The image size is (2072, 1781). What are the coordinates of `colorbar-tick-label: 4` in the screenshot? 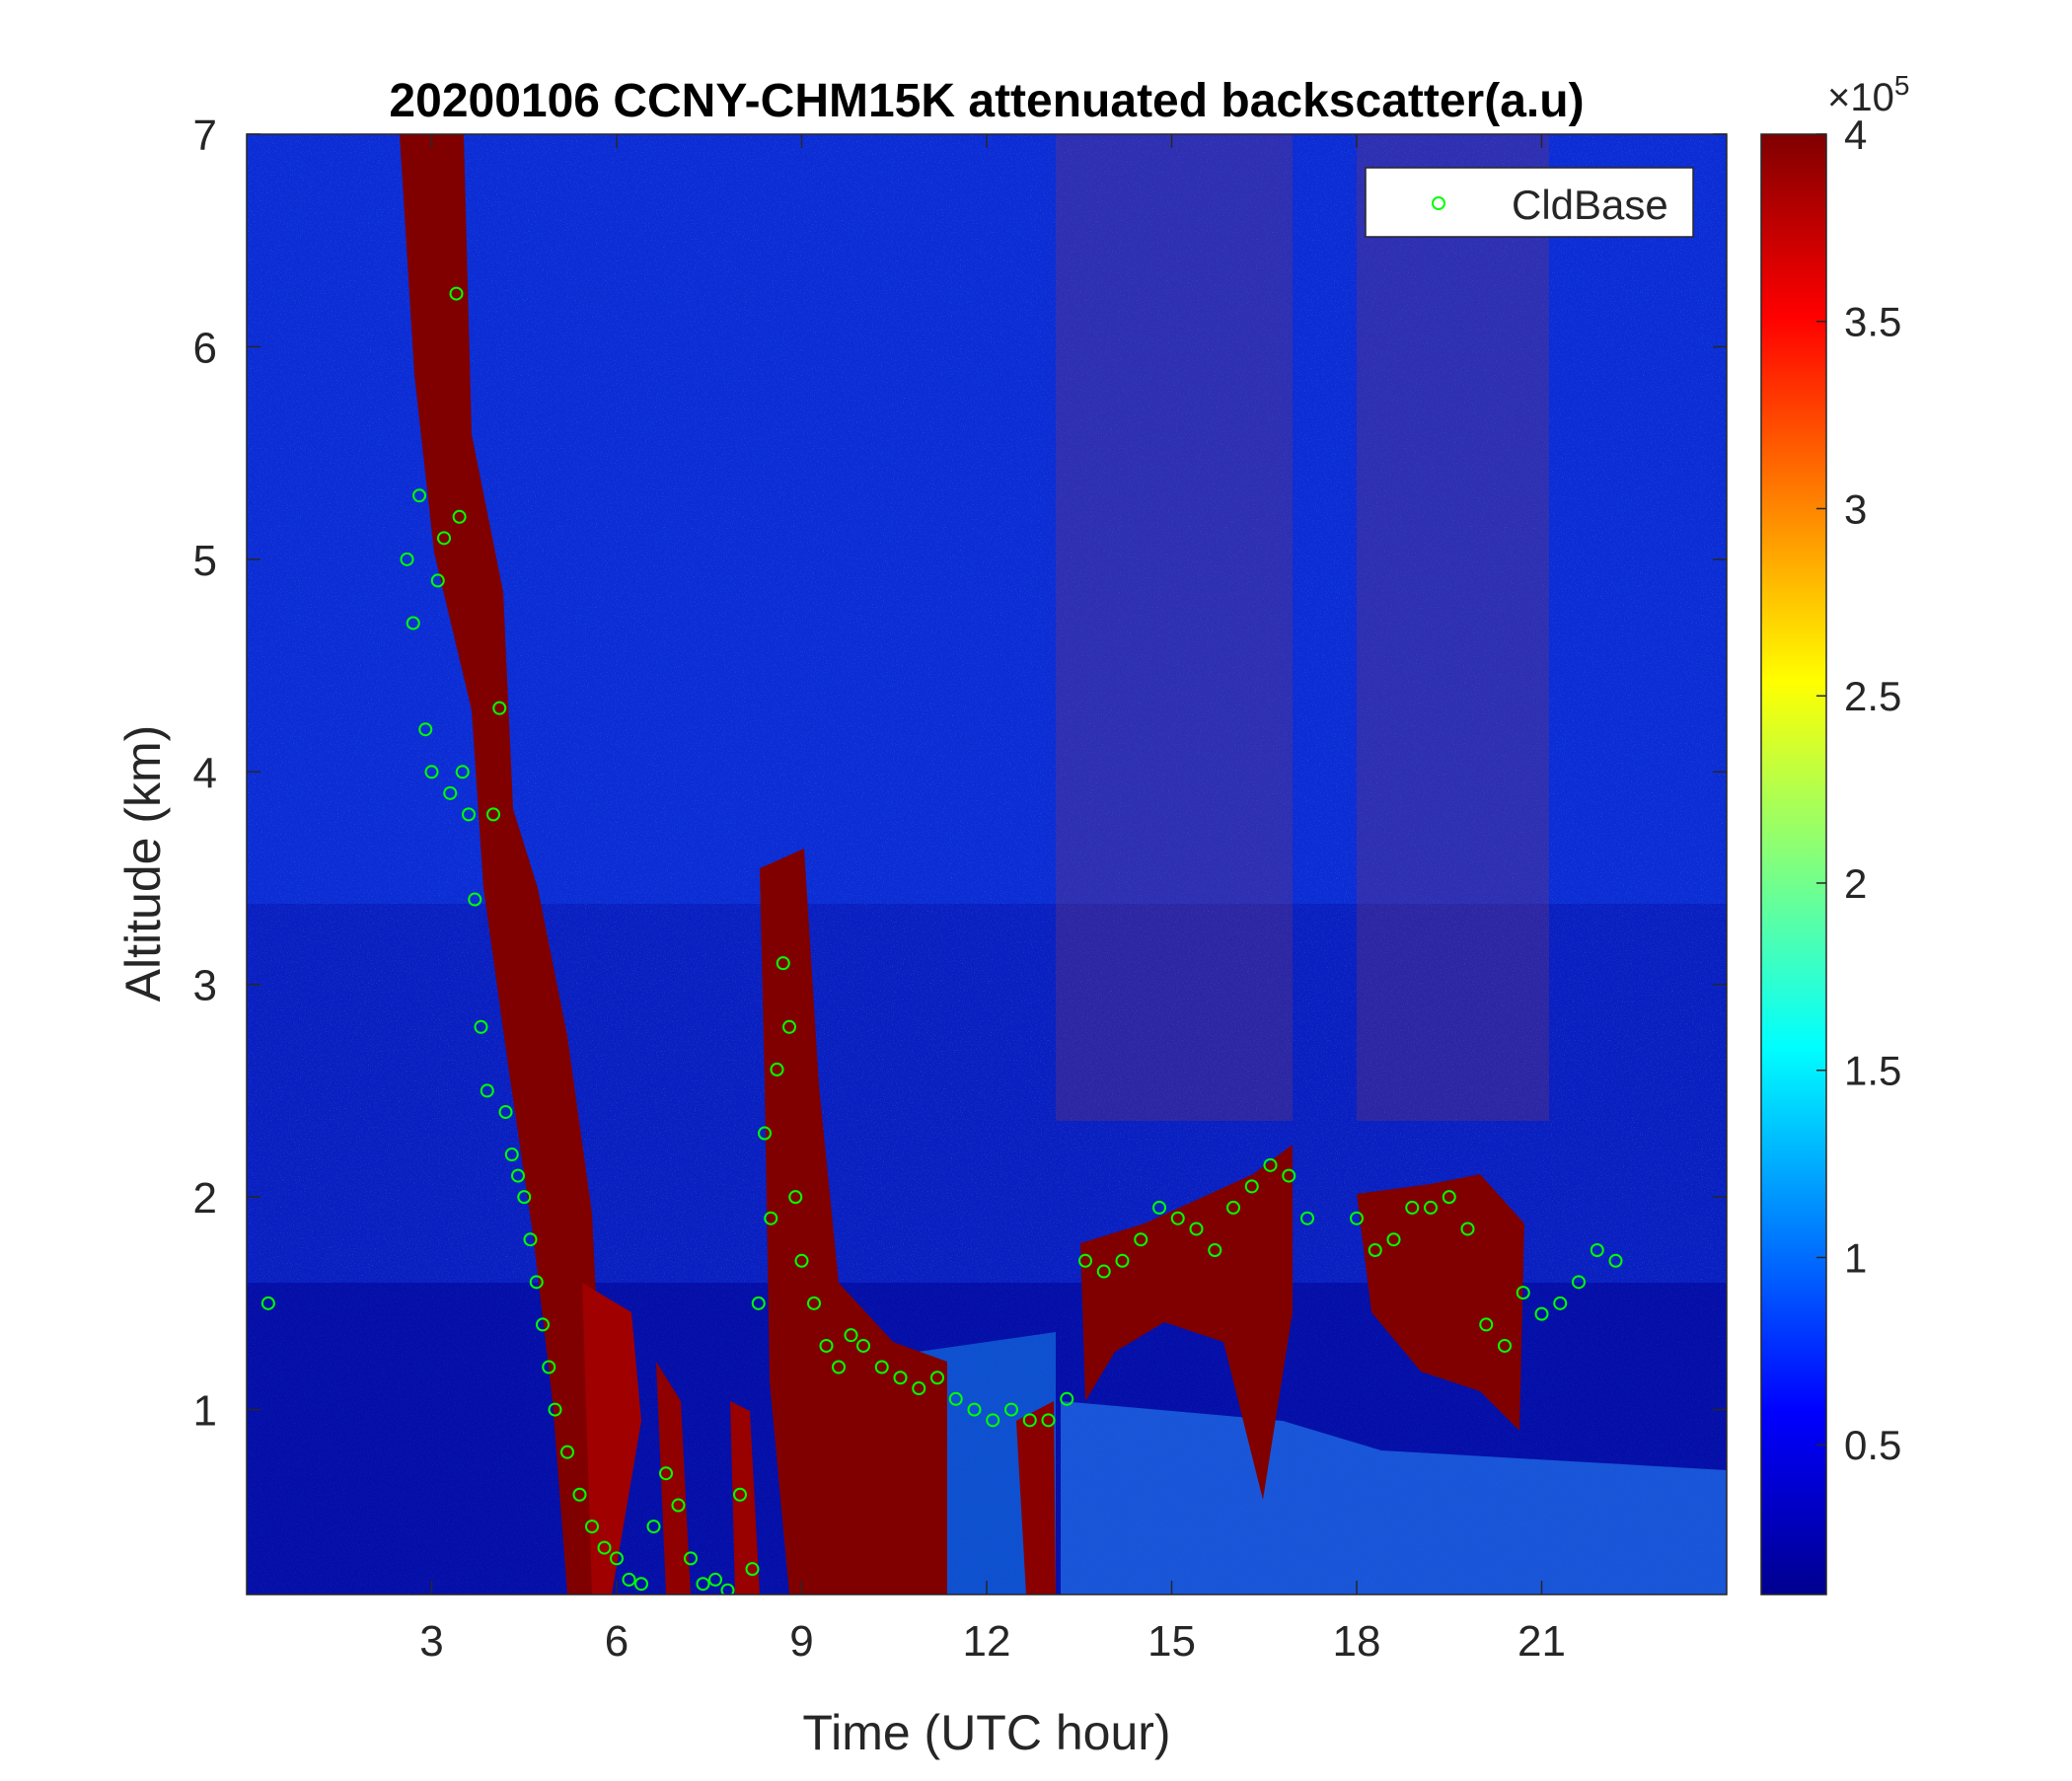 It's located at (1855, 135).